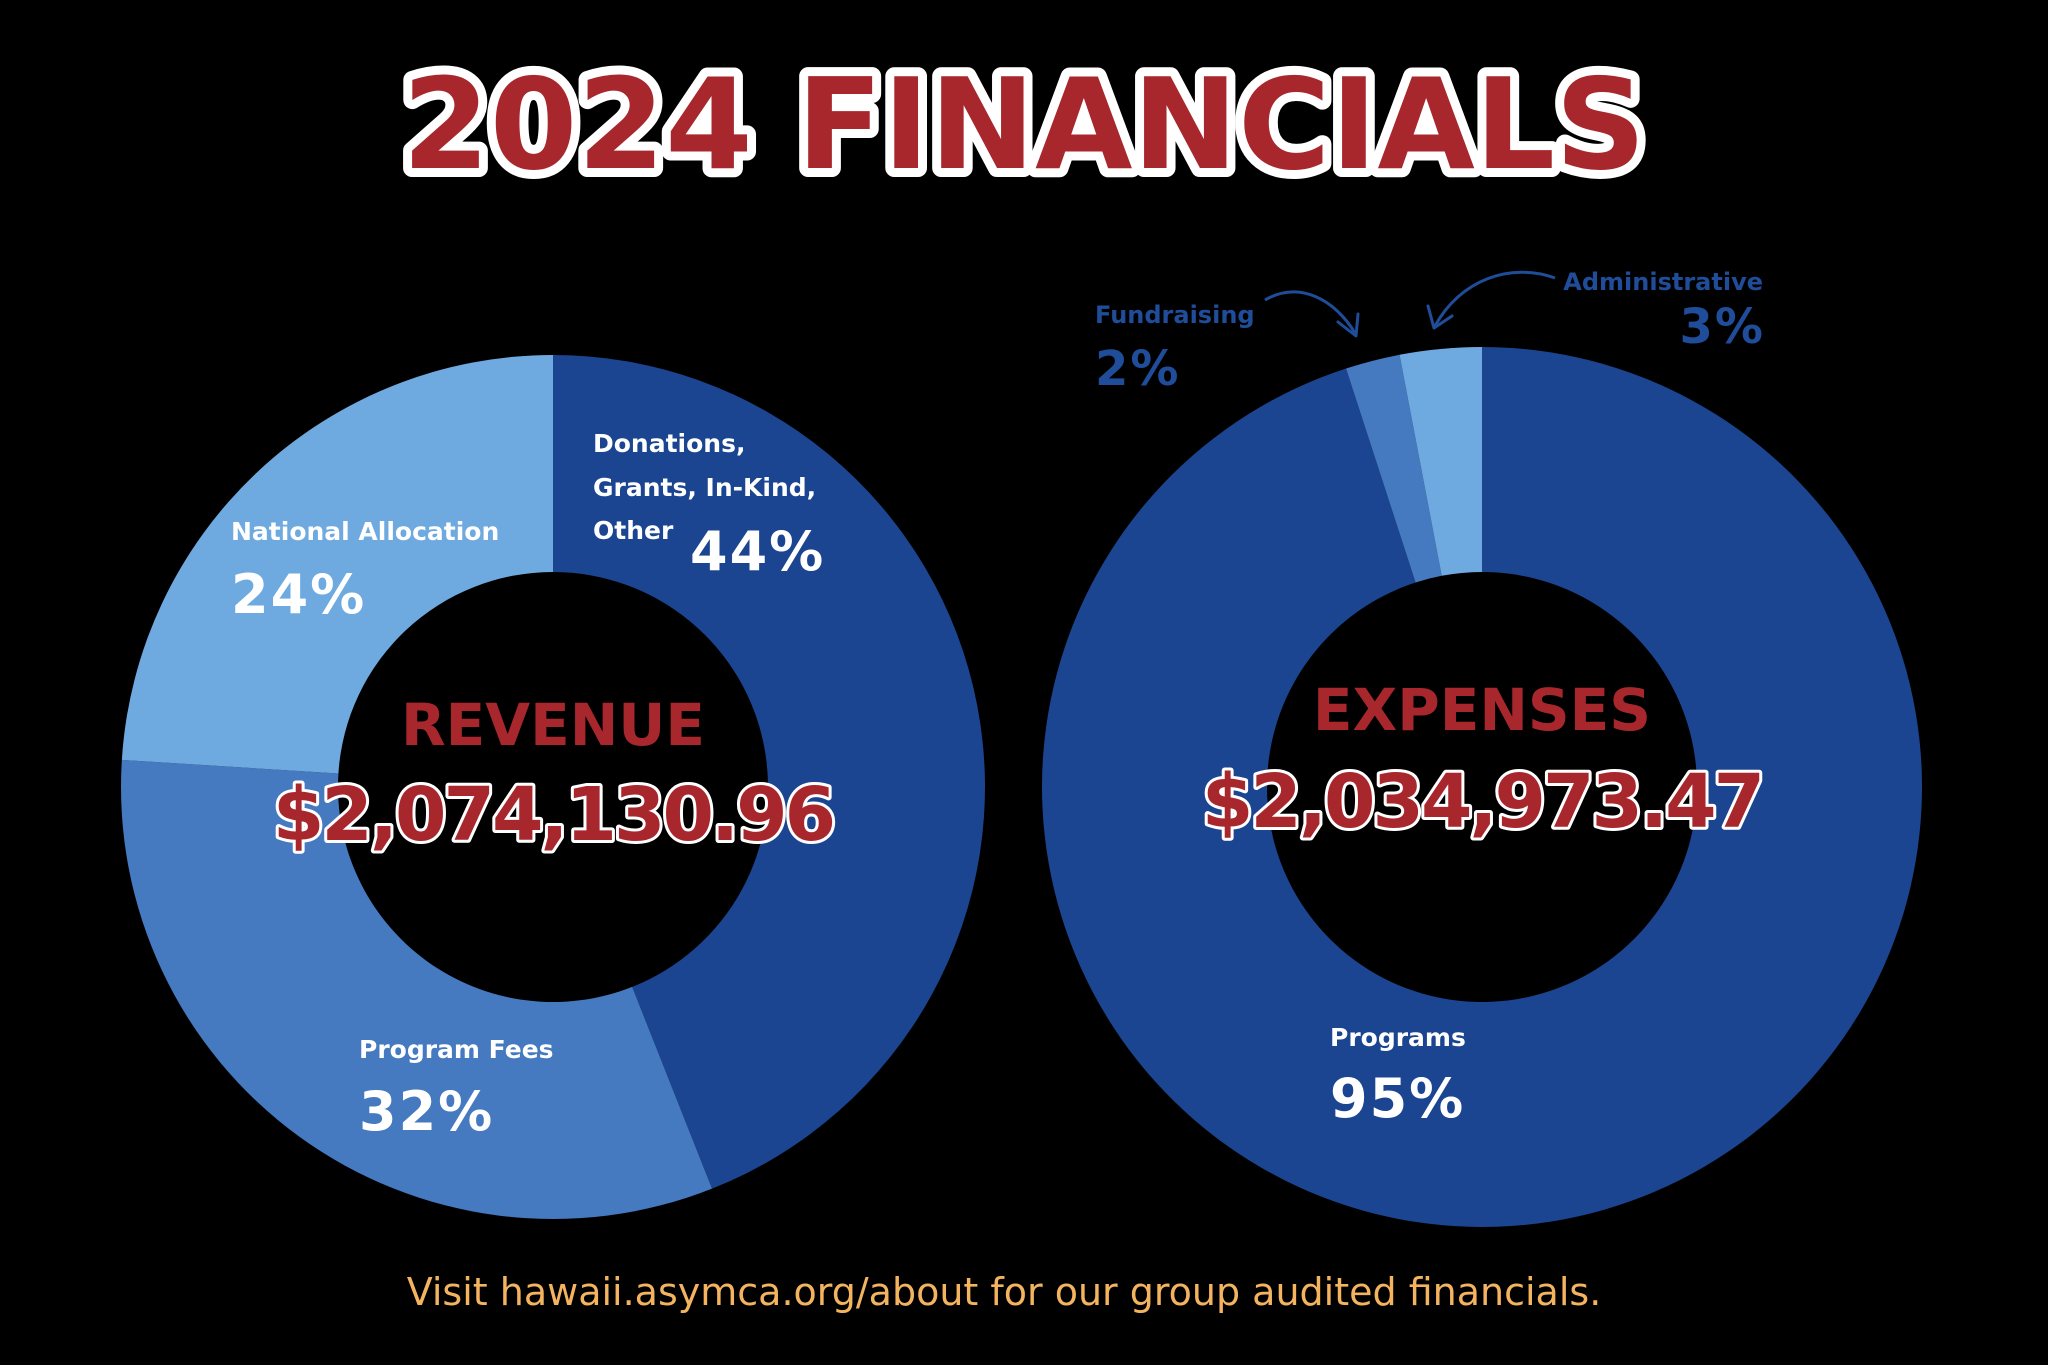 This screenshot has height=1365, width=2048. Describe the element at coordinates (757, 551) in the screenshot. I see `donations-percent: 44%` at that location.